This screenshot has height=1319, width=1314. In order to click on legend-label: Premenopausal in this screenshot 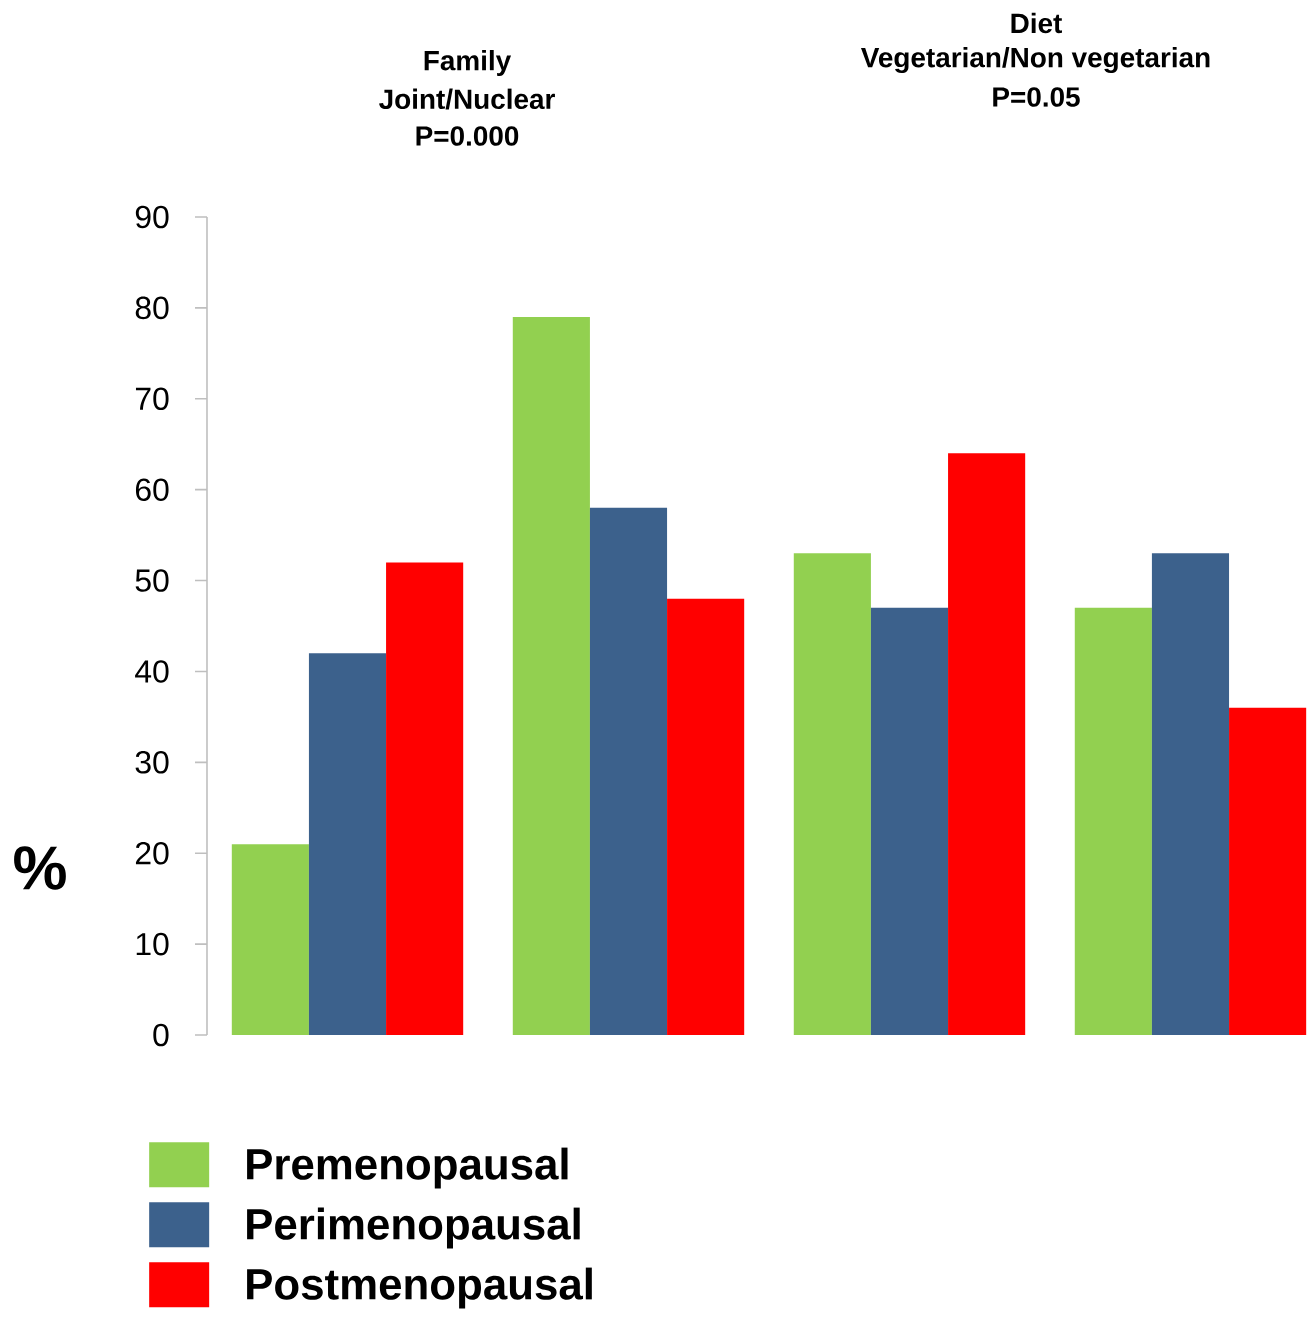, I will do `click(407, 1168)`.